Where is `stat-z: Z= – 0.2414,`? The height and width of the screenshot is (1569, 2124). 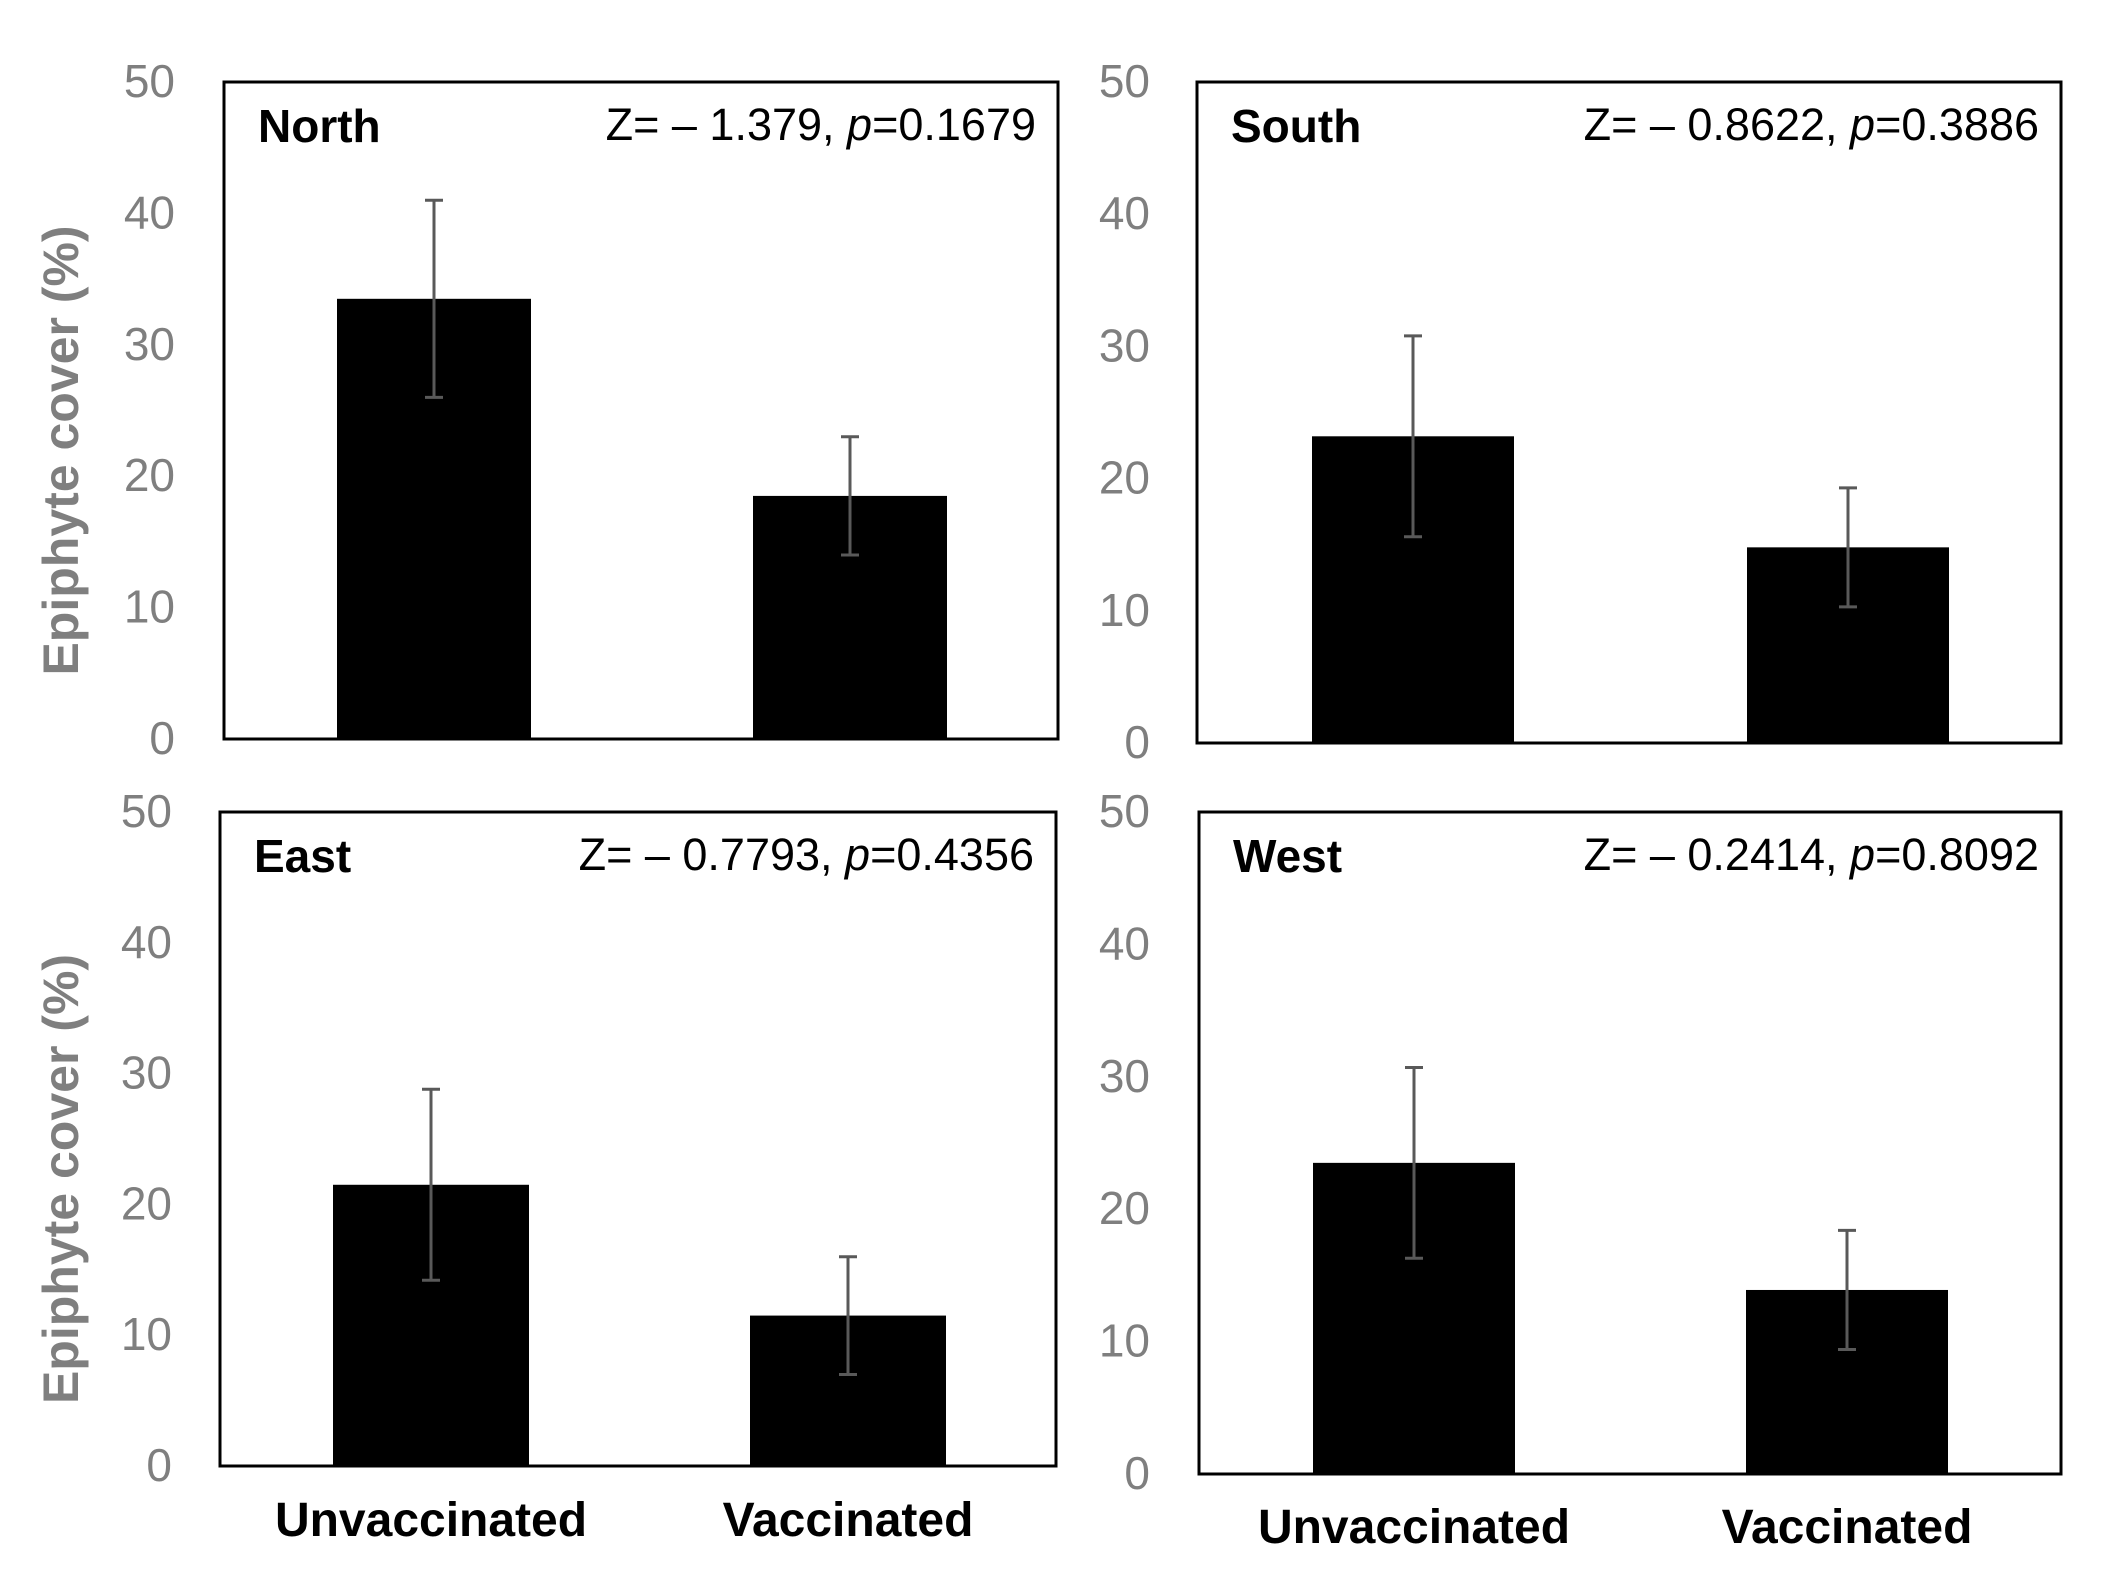
stat-z: Z= – 0.2414, is located at coordinates (1717, 854).